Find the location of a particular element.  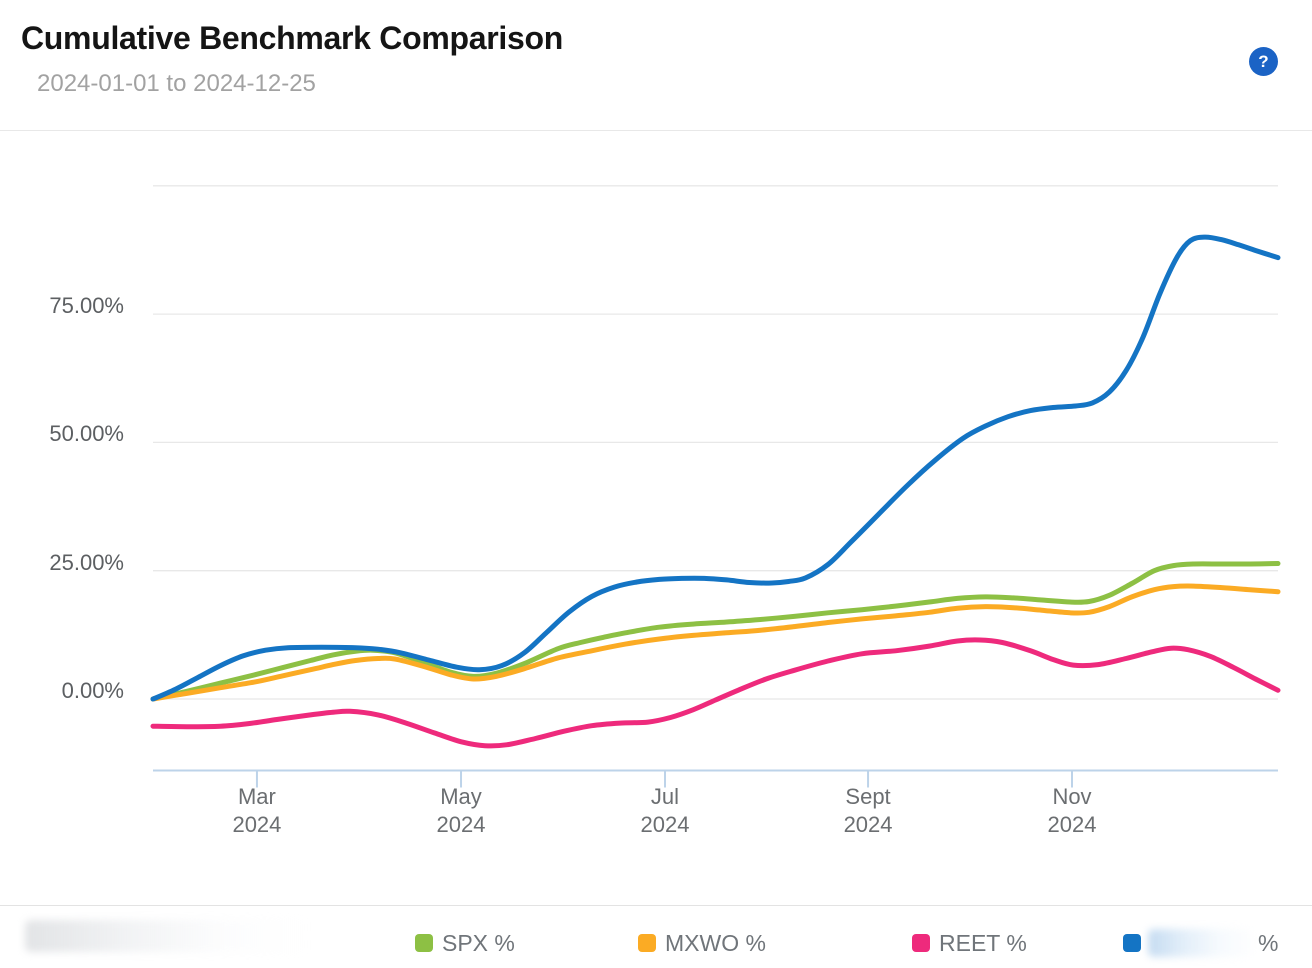

x-tick-month: May is located at coordinates (461, 796).